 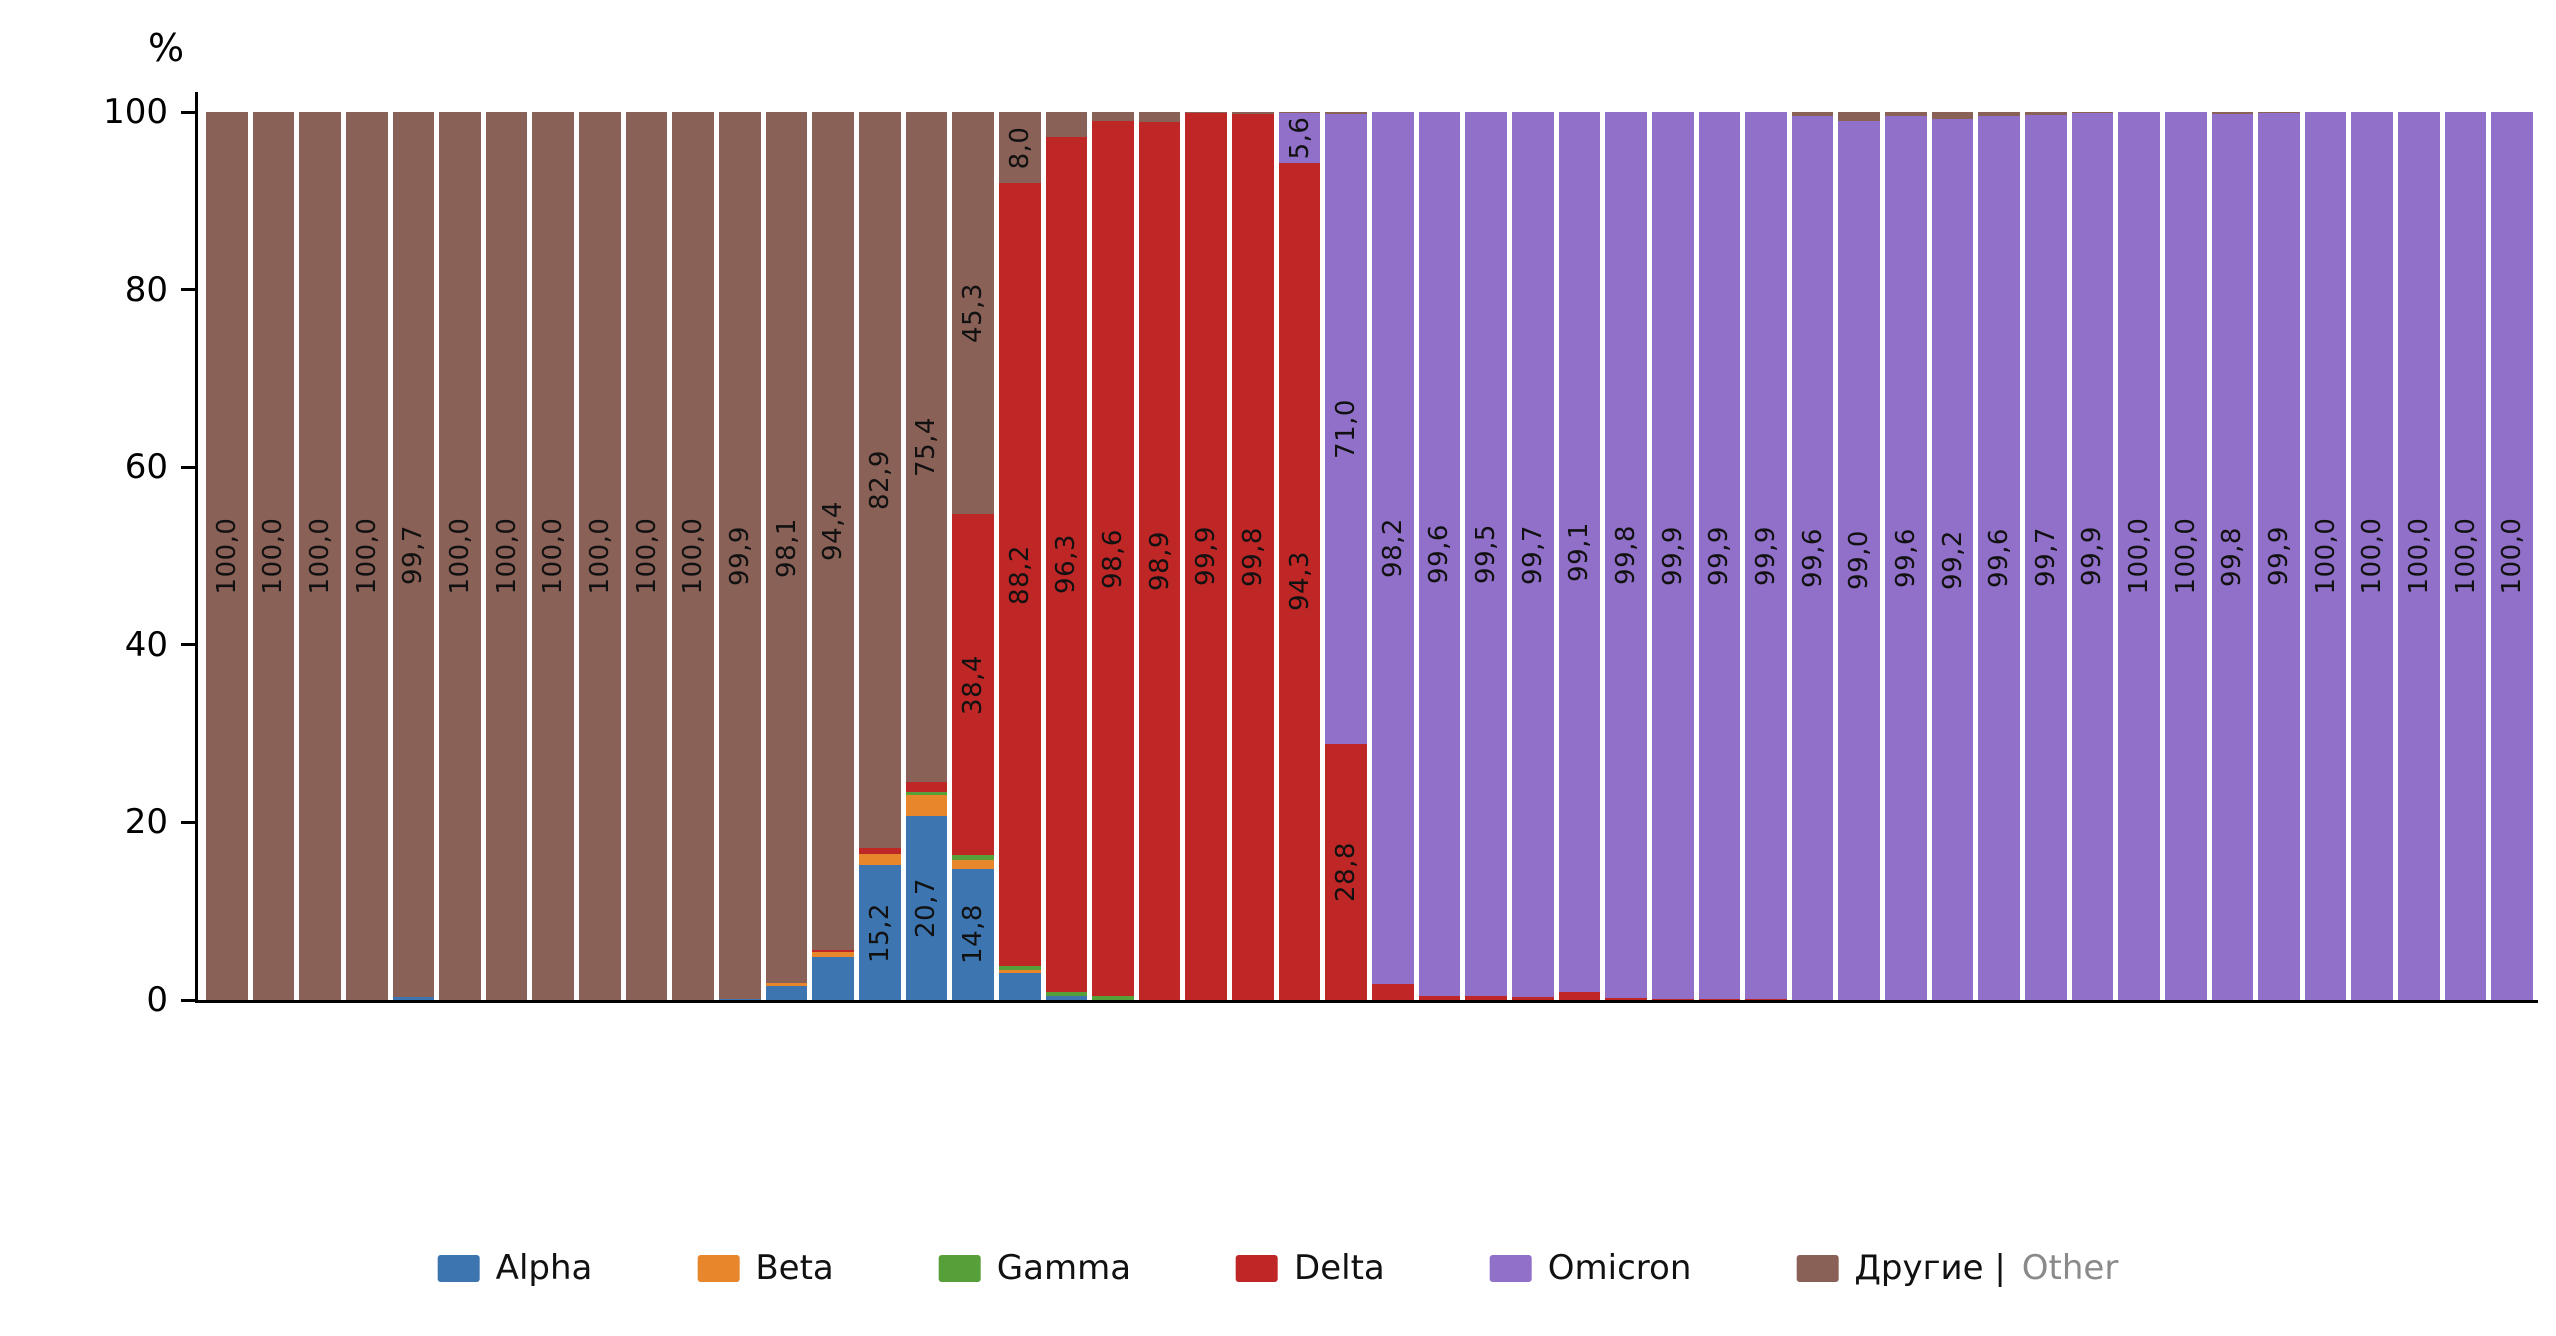 I want to click on bar: 94,4, so click(x=833, y=556).